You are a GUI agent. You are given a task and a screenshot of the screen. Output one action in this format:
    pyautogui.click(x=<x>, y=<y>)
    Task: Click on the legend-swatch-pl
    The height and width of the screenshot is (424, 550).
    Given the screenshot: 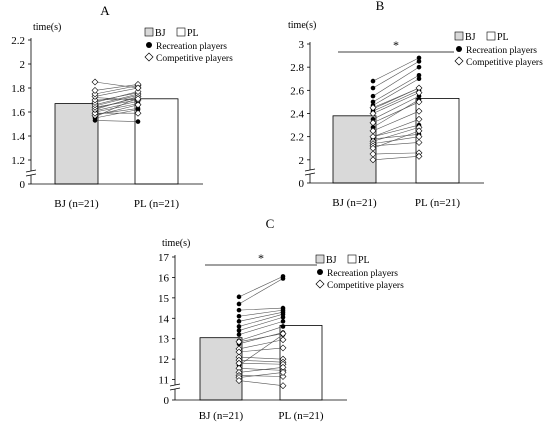 What is the action you would take?
    pyautogui.click(x=181, y=32)
    